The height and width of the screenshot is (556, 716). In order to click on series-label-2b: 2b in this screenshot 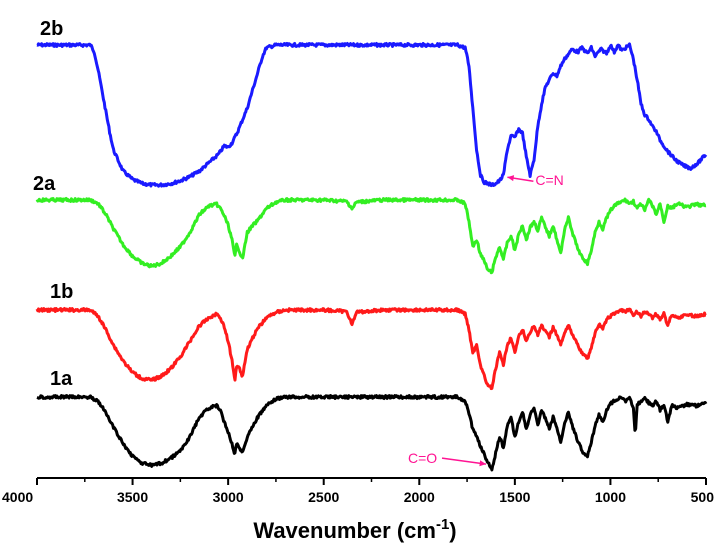, I will do `click(51, 29)`.